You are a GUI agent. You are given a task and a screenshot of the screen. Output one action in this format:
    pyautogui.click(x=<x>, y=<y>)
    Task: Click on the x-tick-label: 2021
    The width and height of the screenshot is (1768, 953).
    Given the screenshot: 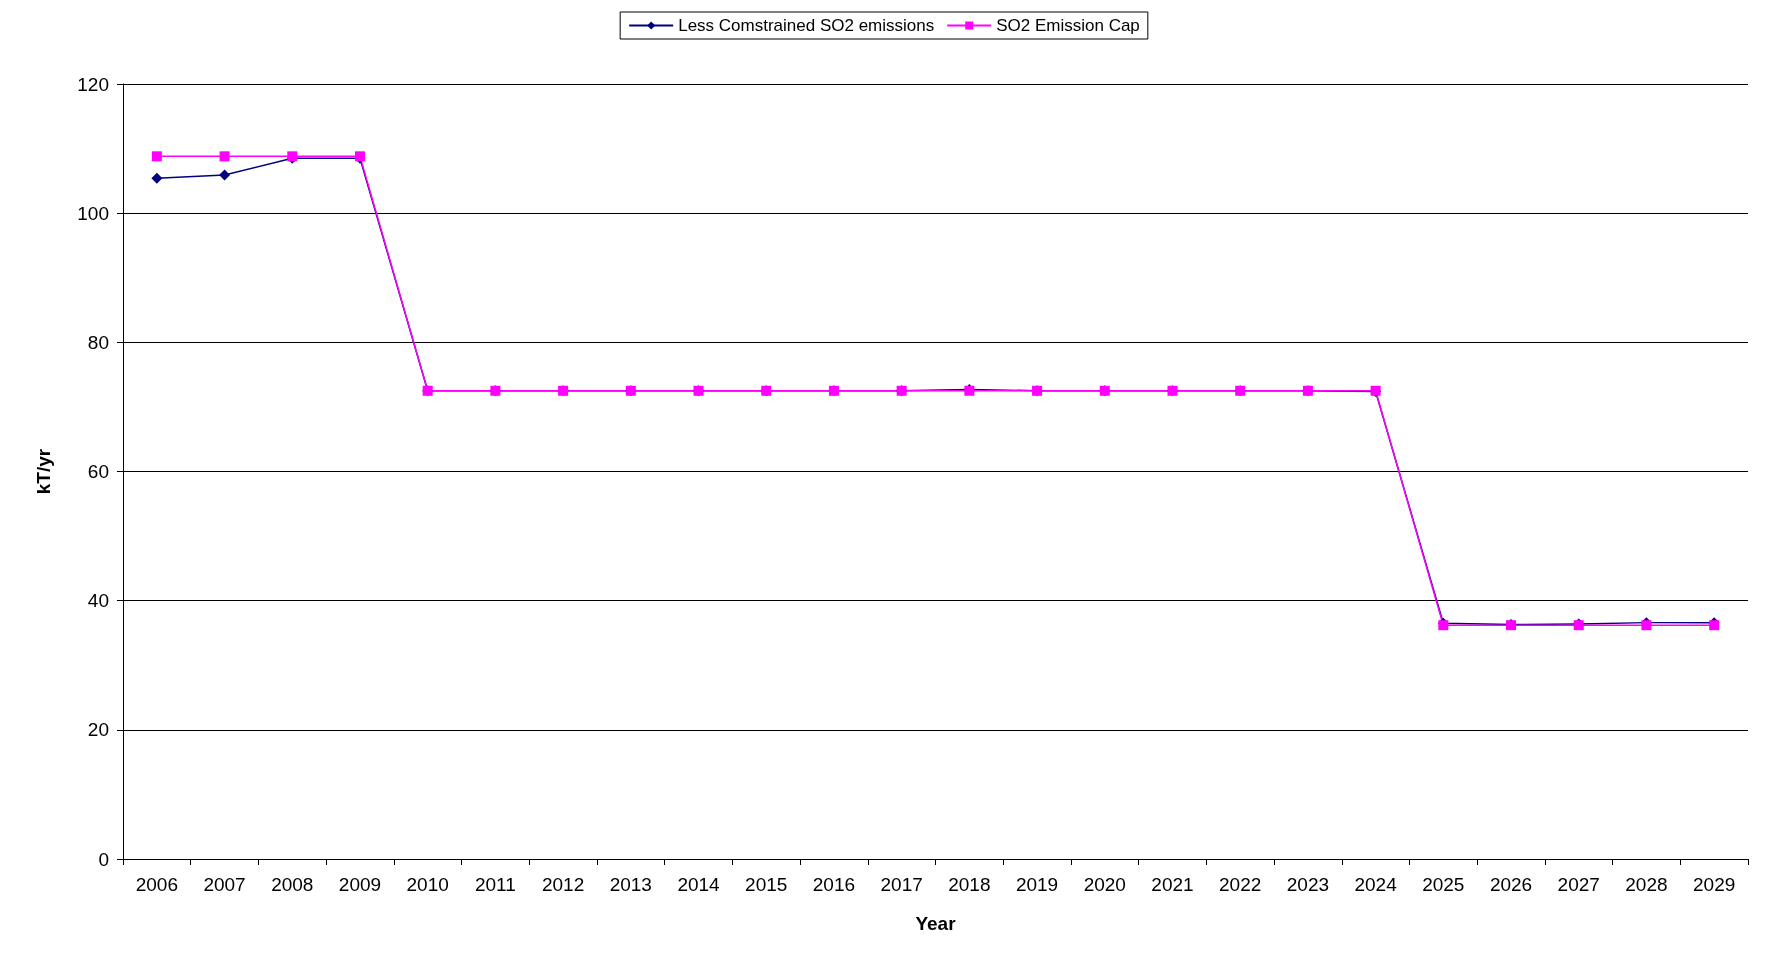 What is the action you would take?
    pyautogui.click(x=1172, y=884)
    